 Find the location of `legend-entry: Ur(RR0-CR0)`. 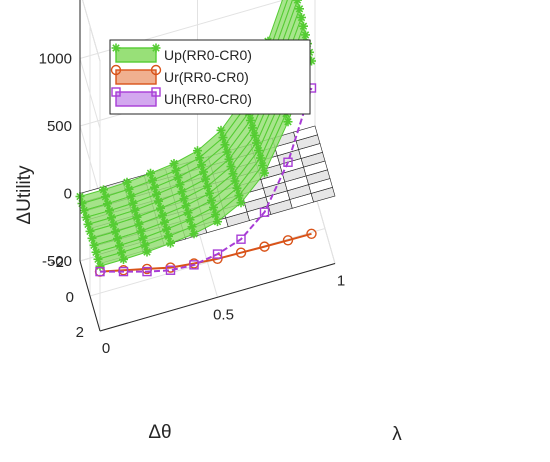

legend-entry: Ur(RR0-CR0) is located at coordinates (179, 74).